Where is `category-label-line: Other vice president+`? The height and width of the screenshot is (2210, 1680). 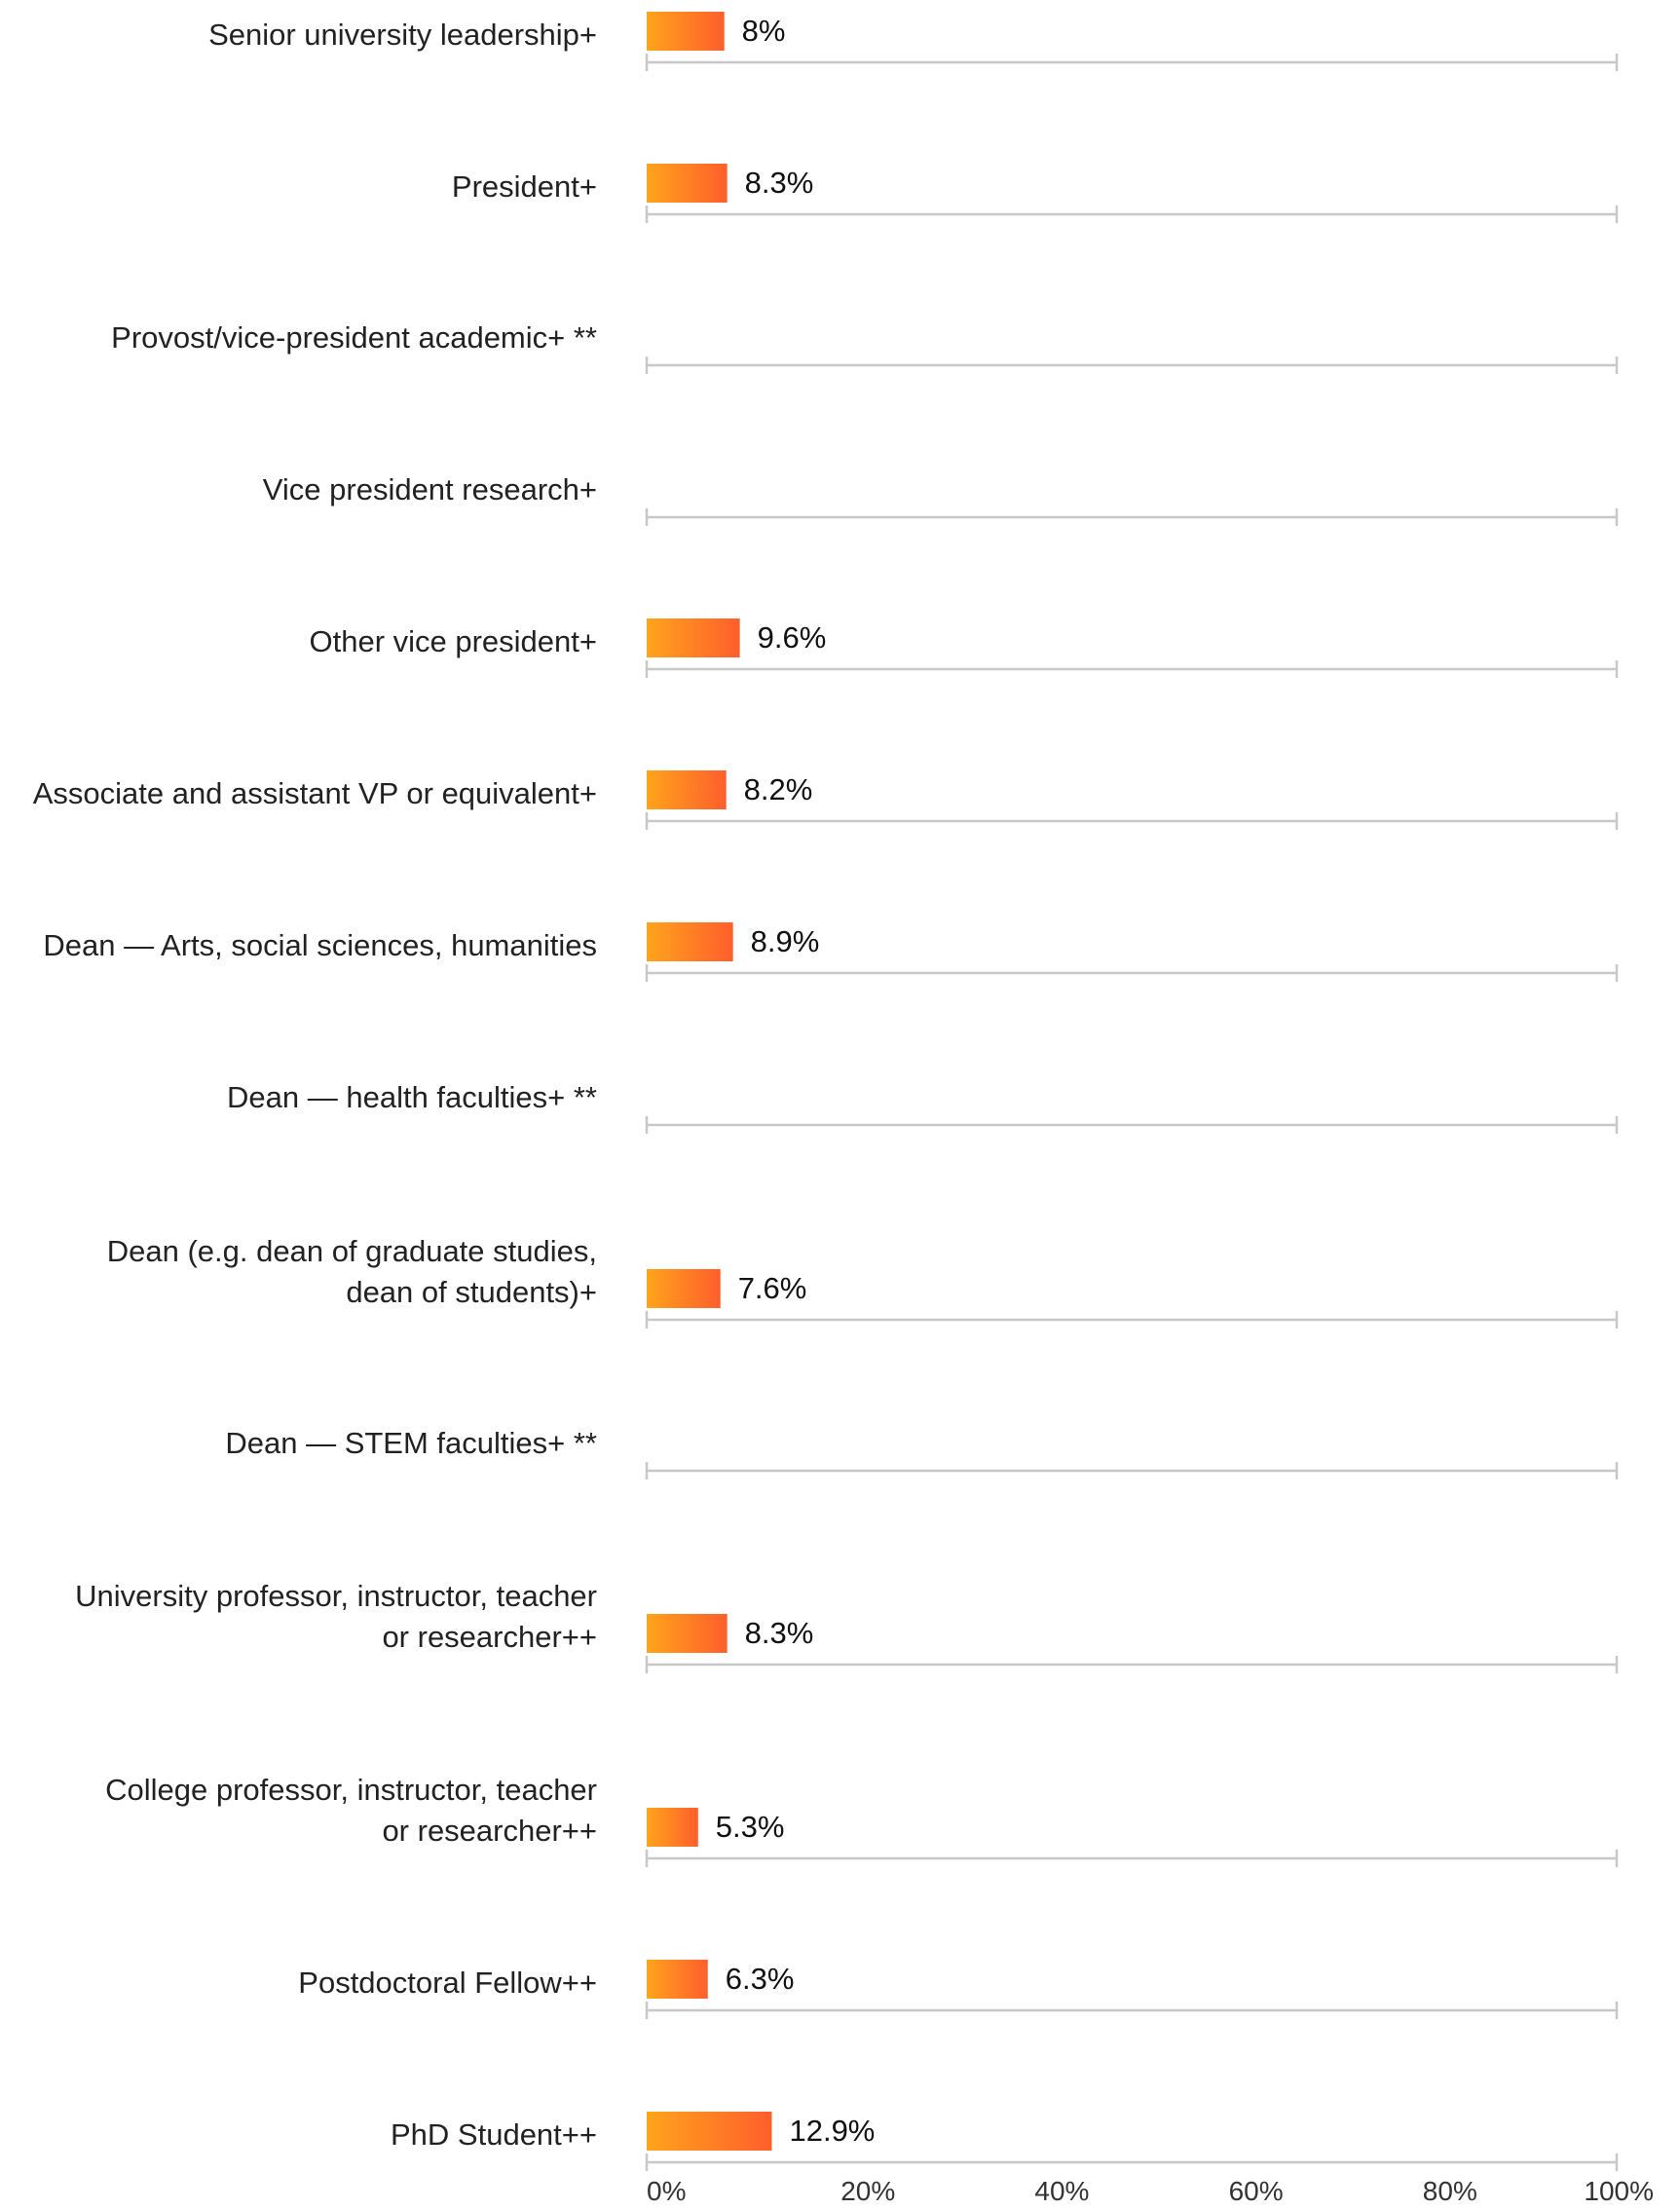
category-label-line: Other vice president+ is located at coordinates (453, 641).